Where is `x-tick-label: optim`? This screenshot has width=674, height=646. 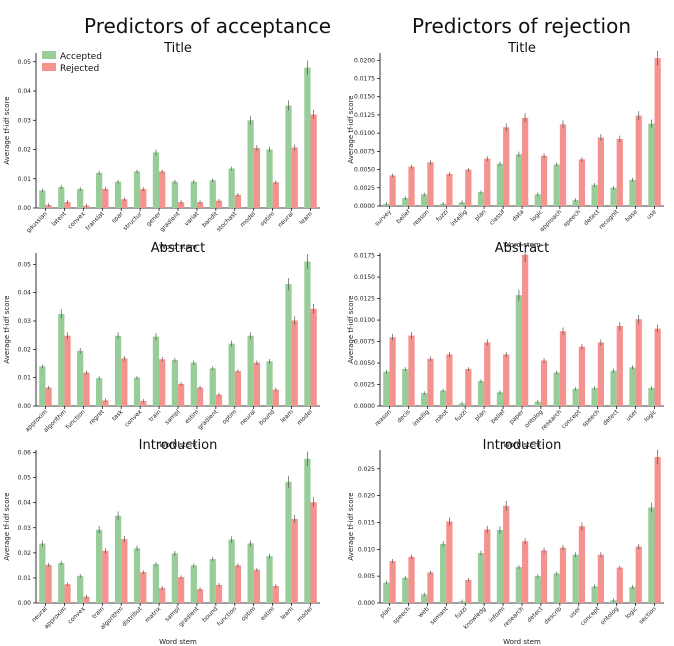
x-tick-label: optim is located at coordinates (267, 218).